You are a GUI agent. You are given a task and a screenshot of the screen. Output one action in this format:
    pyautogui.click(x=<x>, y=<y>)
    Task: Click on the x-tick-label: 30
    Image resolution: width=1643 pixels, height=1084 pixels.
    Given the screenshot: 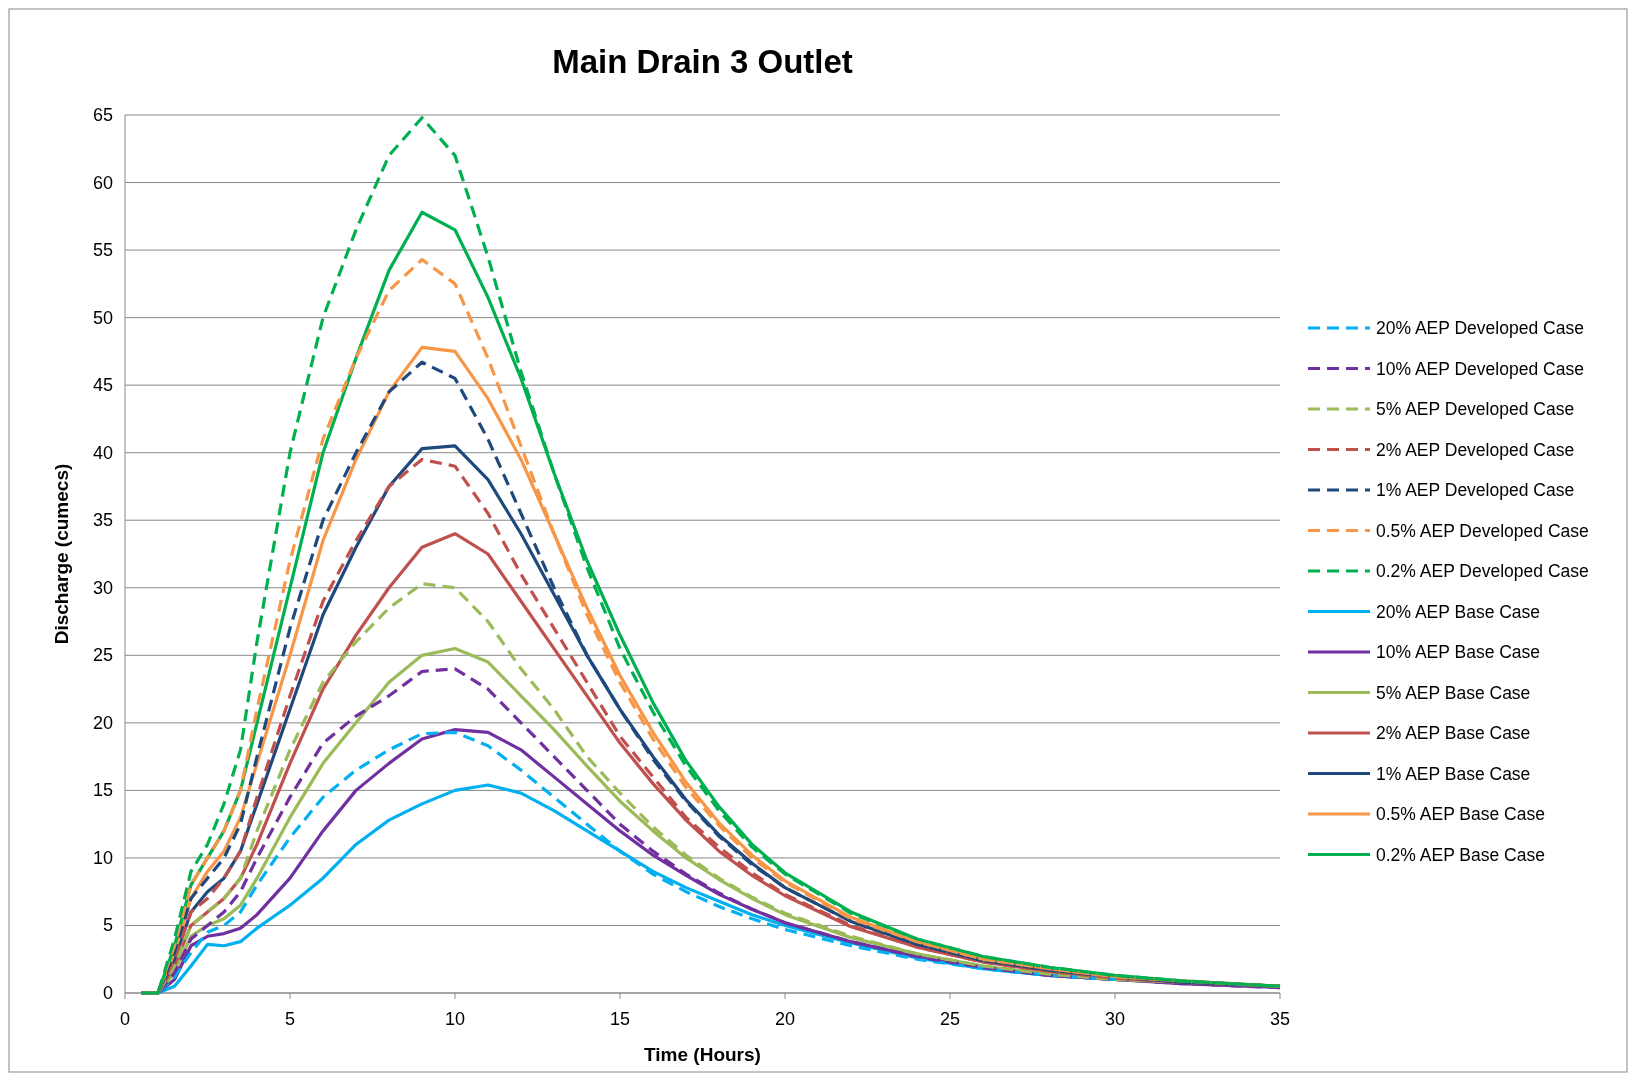 What is the action you would take?
    pyautogui.click(x=1115, y=1019)
    